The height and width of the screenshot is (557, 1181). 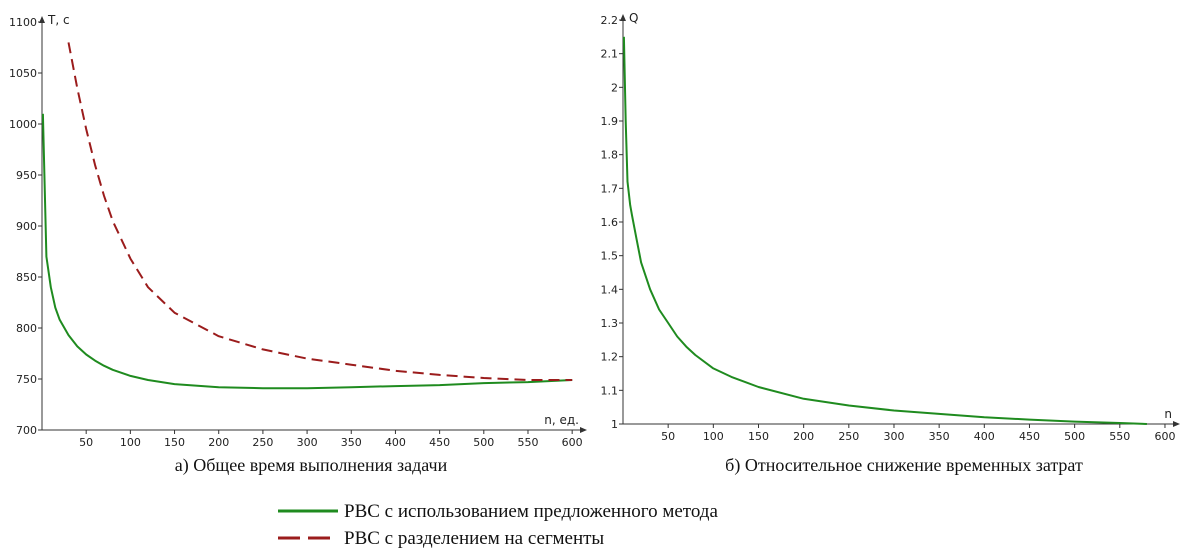 I want to click on y-tick-label: 700, so click(x=26, y=430).